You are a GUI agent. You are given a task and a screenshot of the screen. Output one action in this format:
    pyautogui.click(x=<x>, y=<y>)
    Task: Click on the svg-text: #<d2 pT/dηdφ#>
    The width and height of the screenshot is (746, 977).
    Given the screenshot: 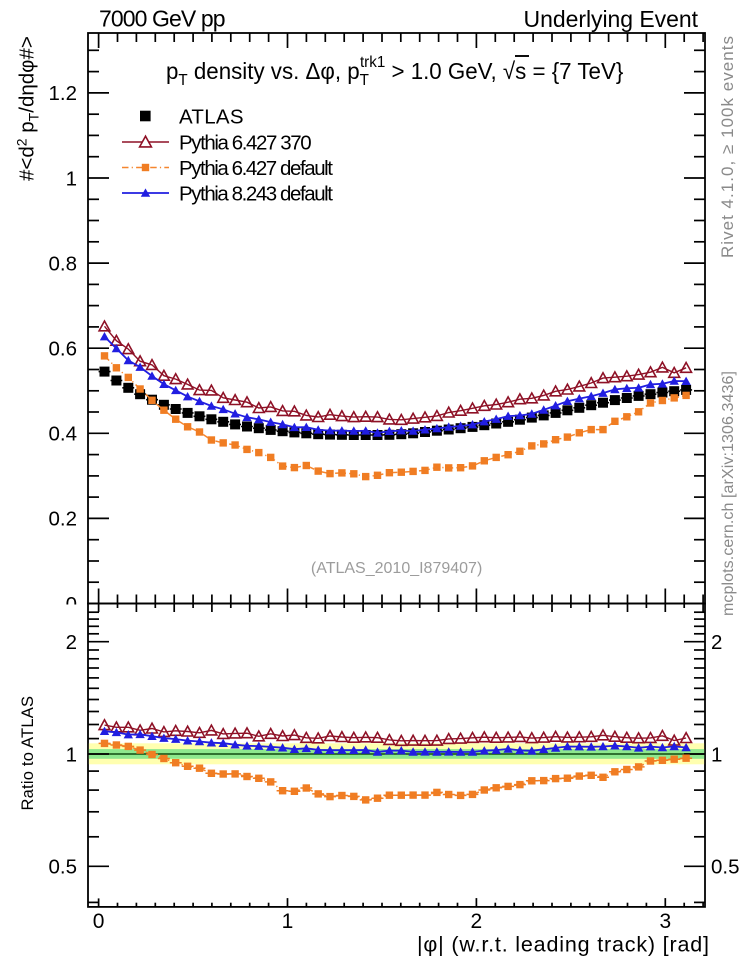 What is the action you would take?
    pyautogui.click(x=28, y=108)
    